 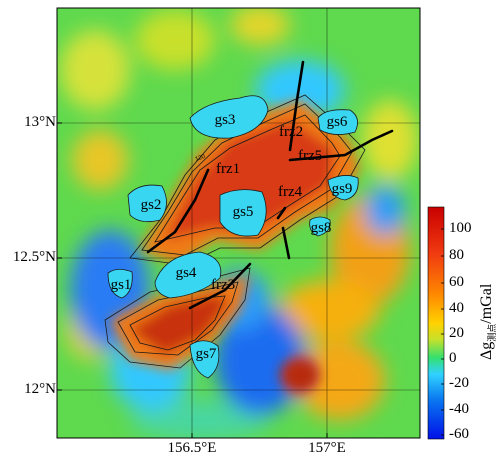 What do you see at coordinates (40, 389) in the screenshot?
I see `lat-tick-12n: 12°N` at bounding box center [40, 389].